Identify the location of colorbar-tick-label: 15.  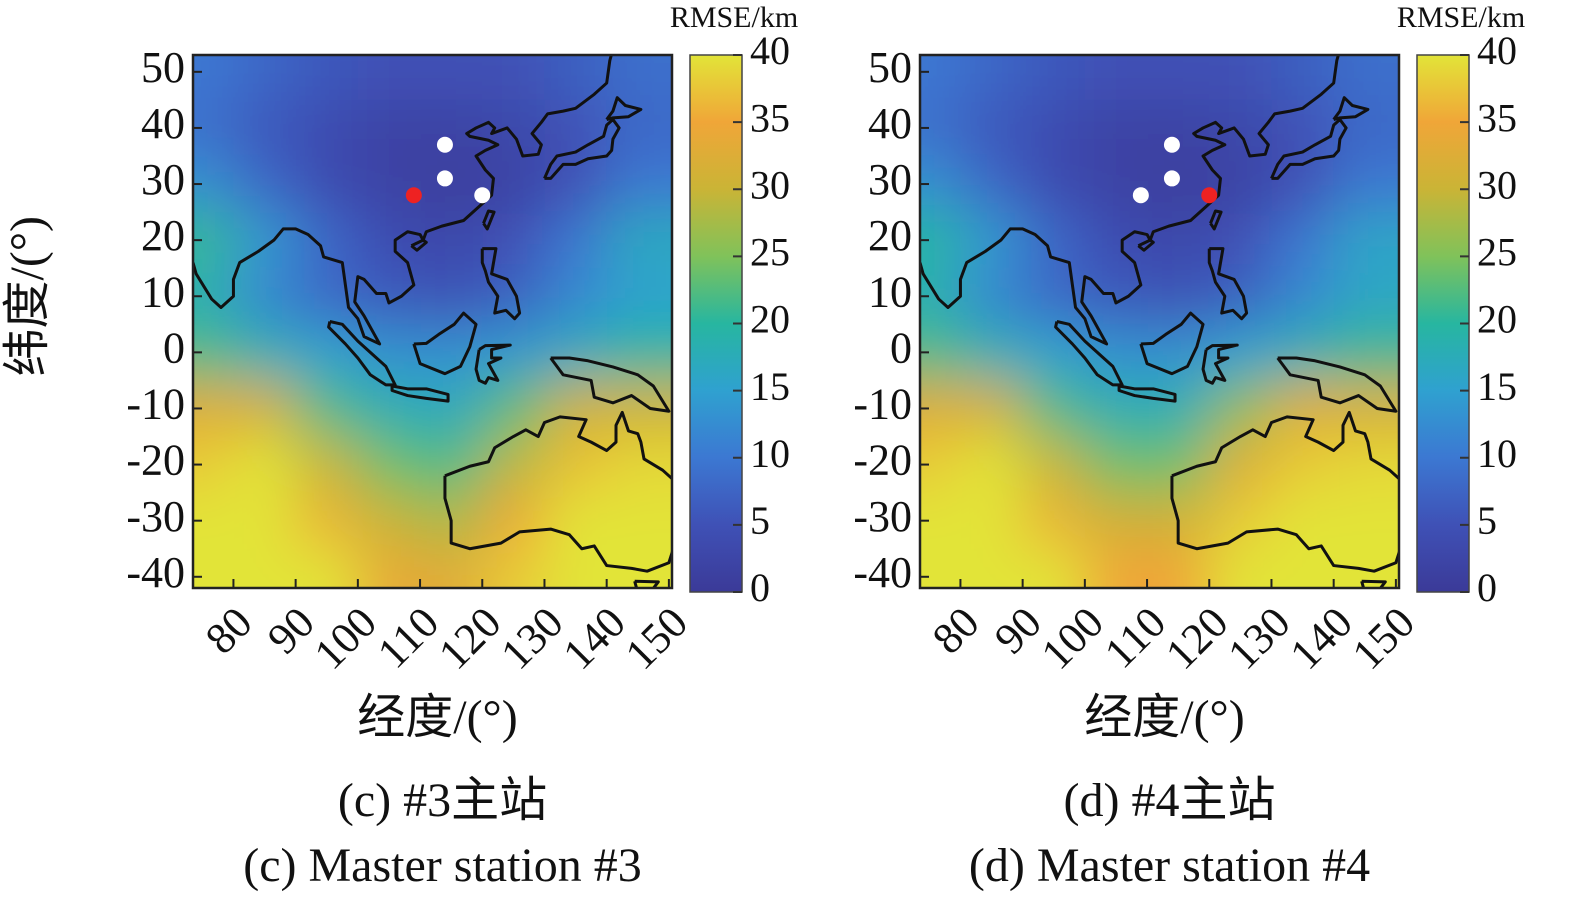
(1497, 386).